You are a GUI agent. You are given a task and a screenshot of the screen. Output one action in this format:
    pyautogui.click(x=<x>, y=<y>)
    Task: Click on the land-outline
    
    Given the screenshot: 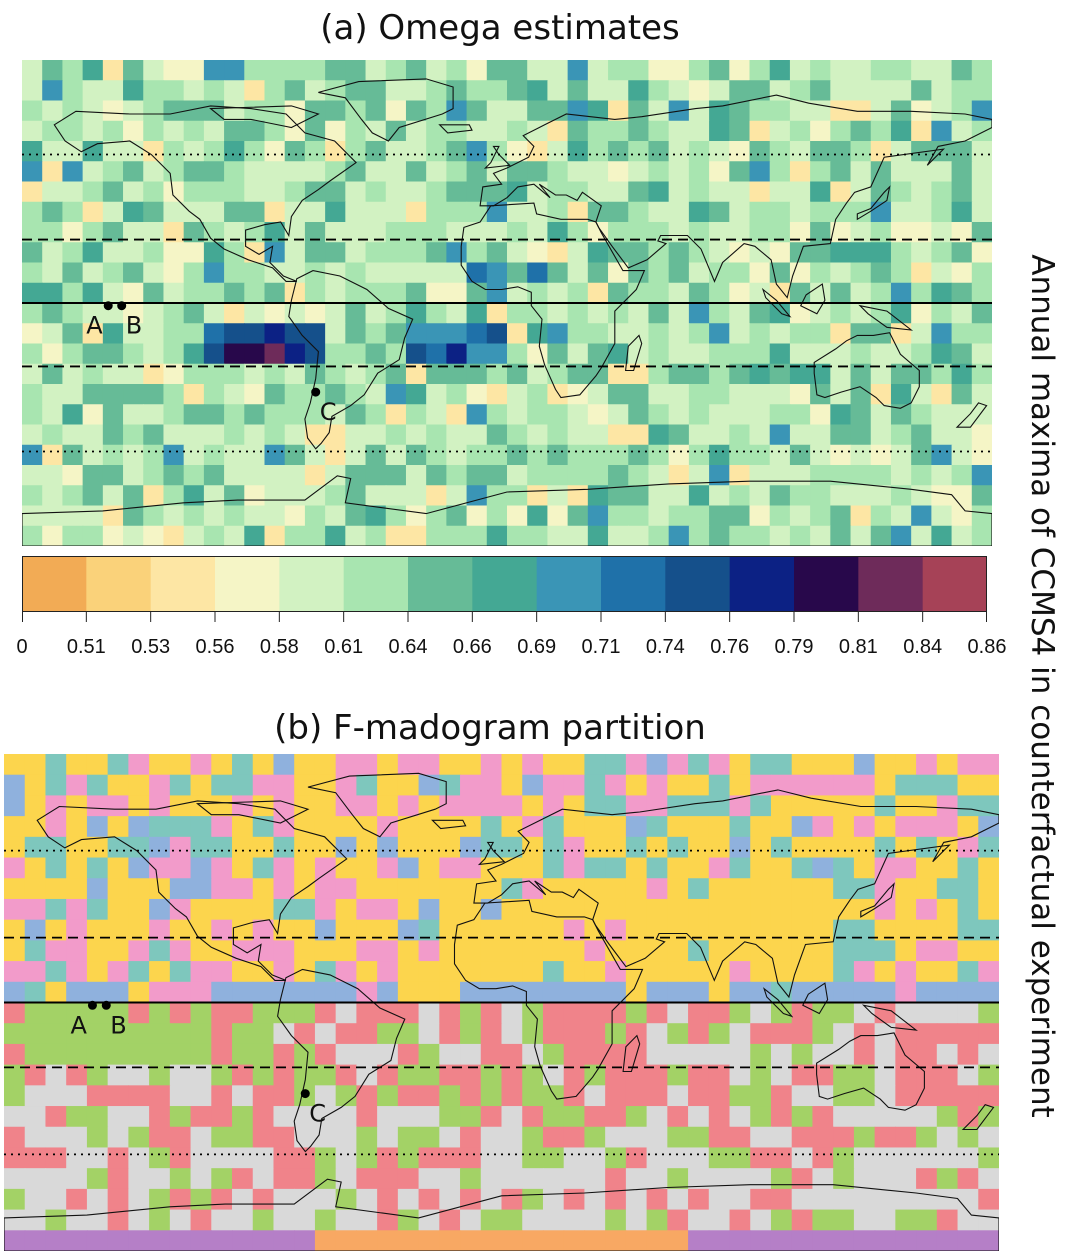 What is the action you would take?
    pyautogui.click(x=736, y=894)
    